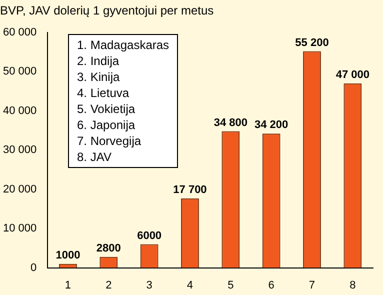 Image resolution: width=383 pixels, height=295 pixels. What do you see at coordinates (109, 285) in the screenshot?
I see `x-tick-label: 2` at bounding box center [109, 285].